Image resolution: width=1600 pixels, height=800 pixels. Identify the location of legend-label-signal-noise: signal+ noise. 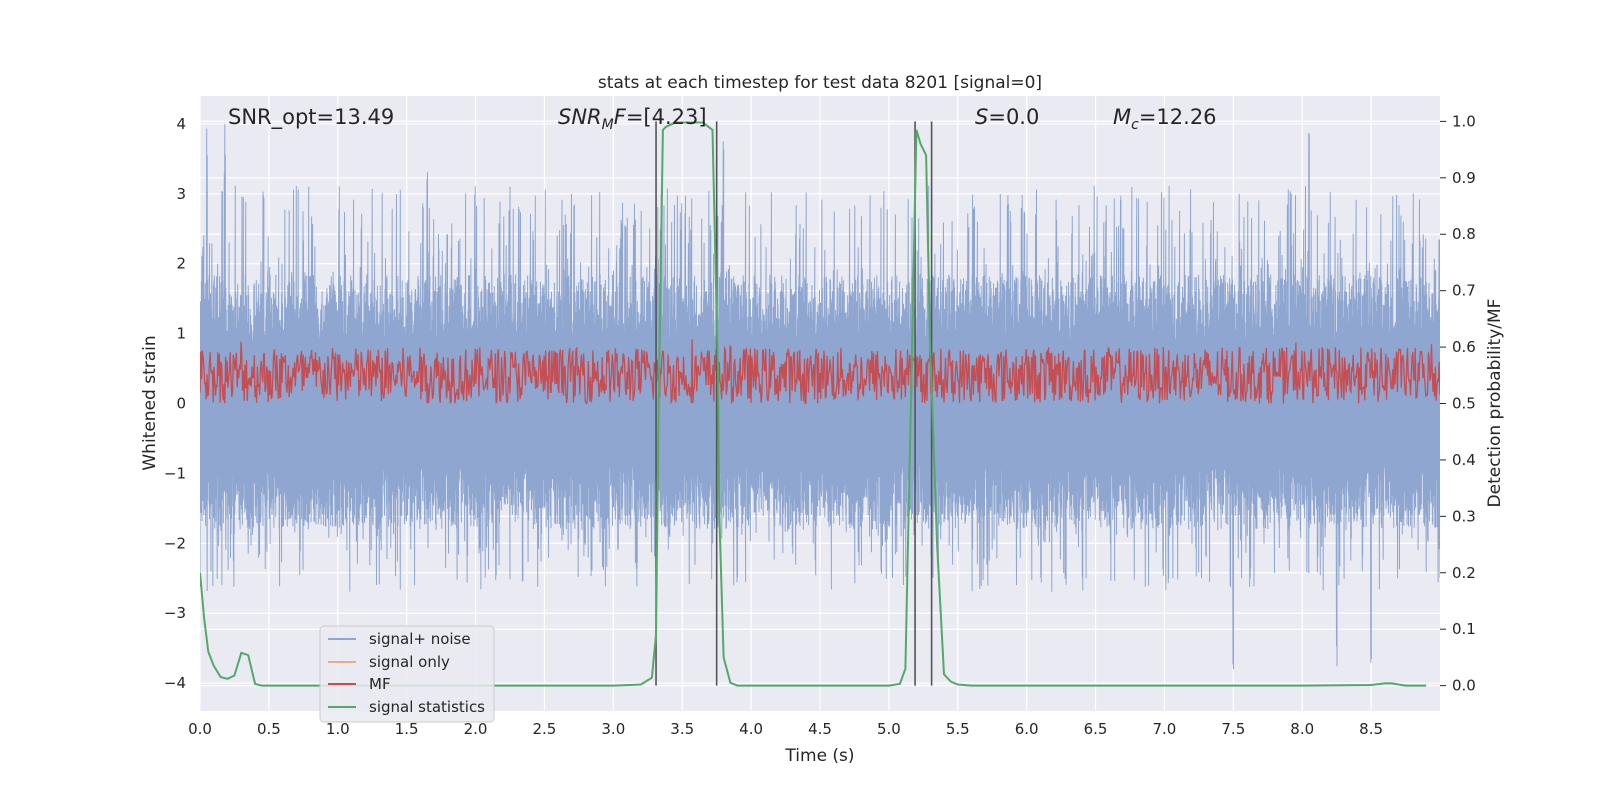
(420, 639).